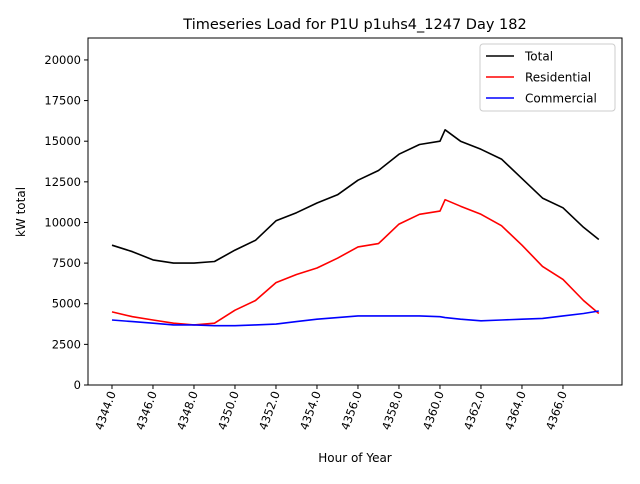 The image size is (640, 484). I want to click on y-tick-label: 17500, so click(62, 101).